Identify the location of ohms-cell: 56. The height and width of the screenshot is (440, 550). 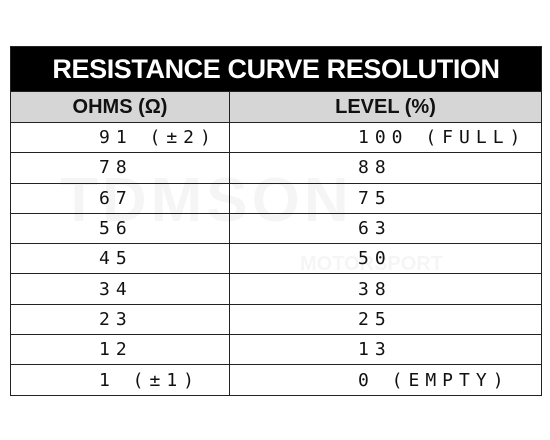
(120, 228).